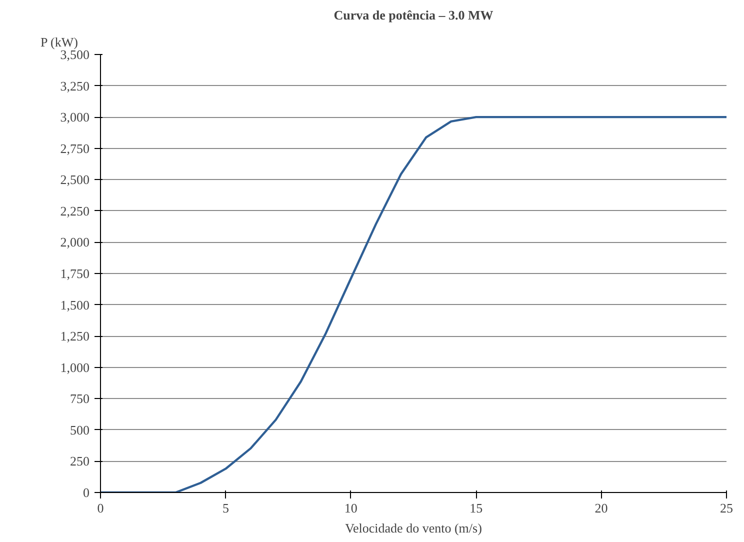  What do you see at coordinates (80, 398) in the screenshot?
I see `y-tick-label: 750` at bounding box center [80, 398].